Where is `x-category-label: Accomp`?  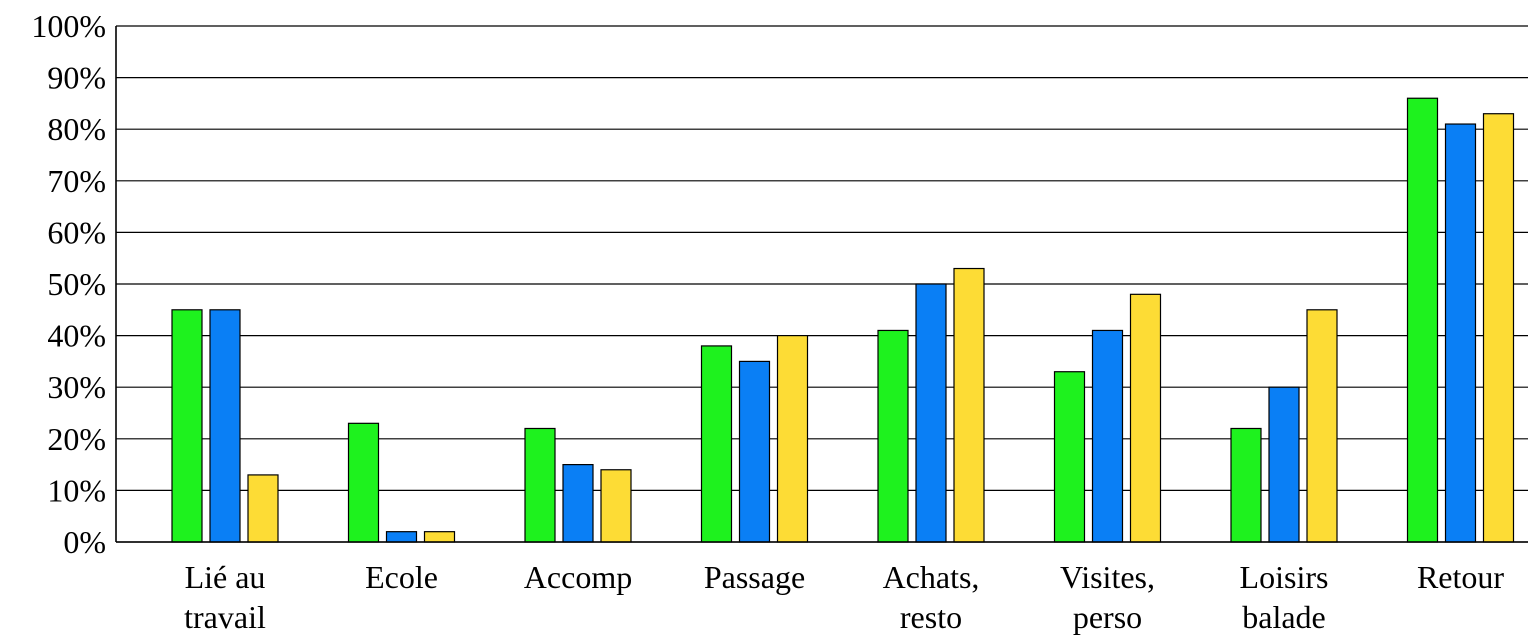 x-category-label: Accomp is located at coordinates (578, 577).